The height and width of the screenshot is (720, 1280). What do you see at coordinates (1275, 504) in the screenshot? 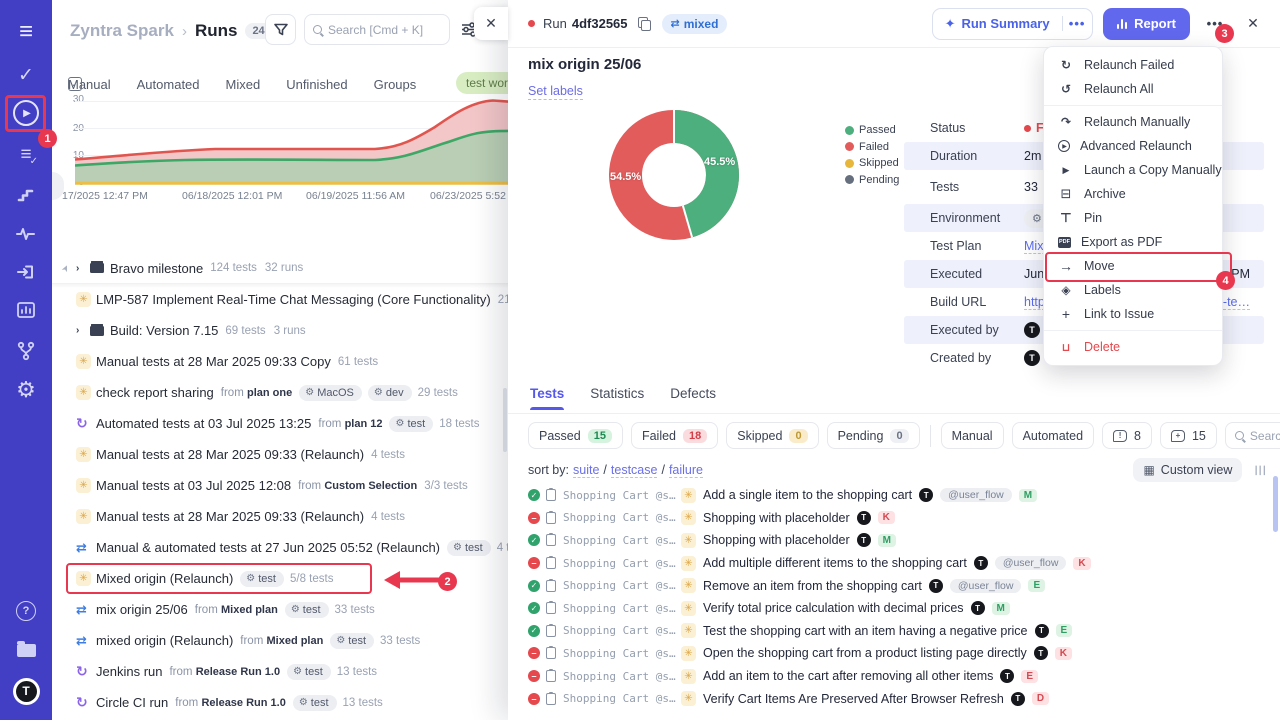
I see `drawer-scrollbar` at bounding box center [1275, 504].